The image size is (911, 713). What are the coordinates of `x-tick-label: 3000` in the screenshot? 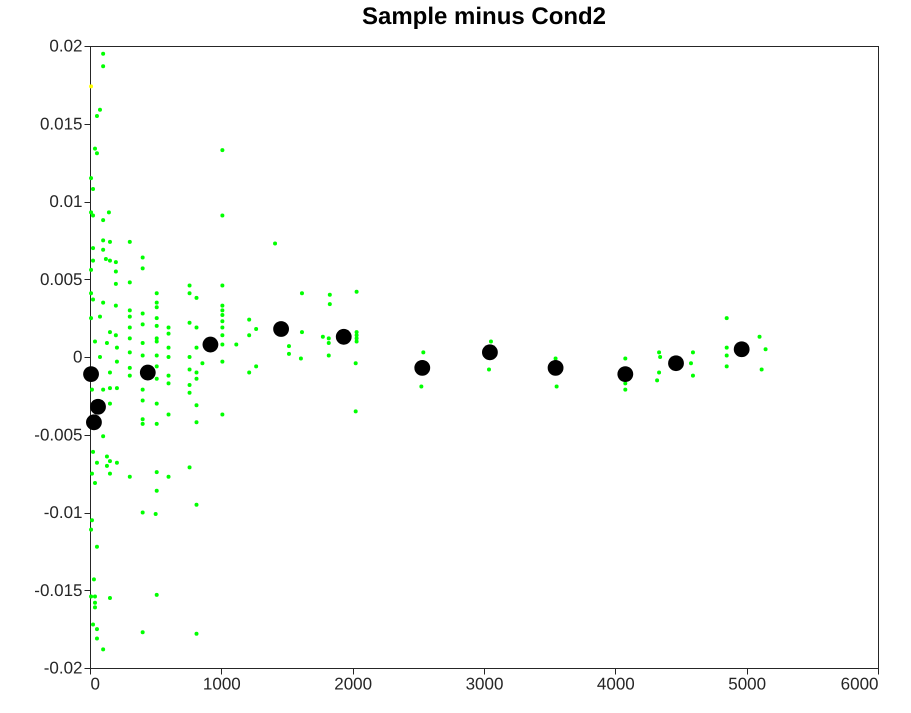 It's located at (485, 684).